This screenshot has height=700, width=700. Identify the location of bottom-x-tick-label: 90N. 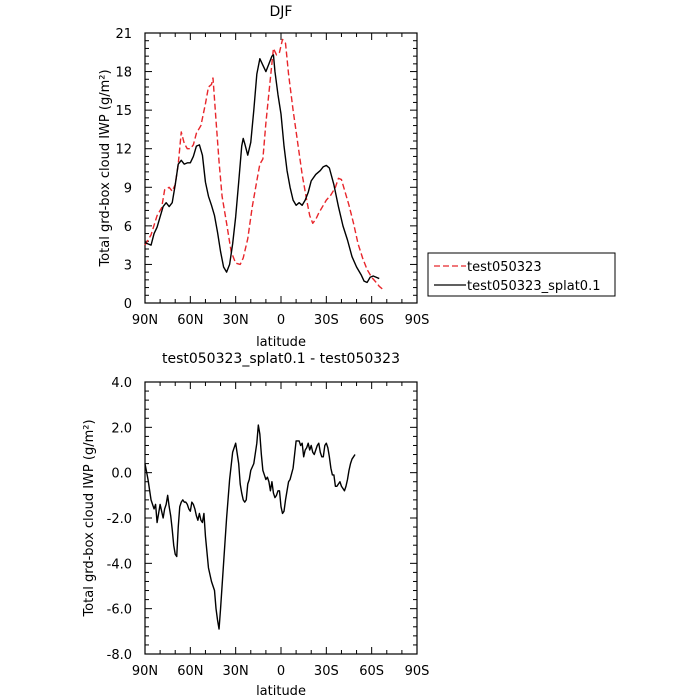
(145, 671).